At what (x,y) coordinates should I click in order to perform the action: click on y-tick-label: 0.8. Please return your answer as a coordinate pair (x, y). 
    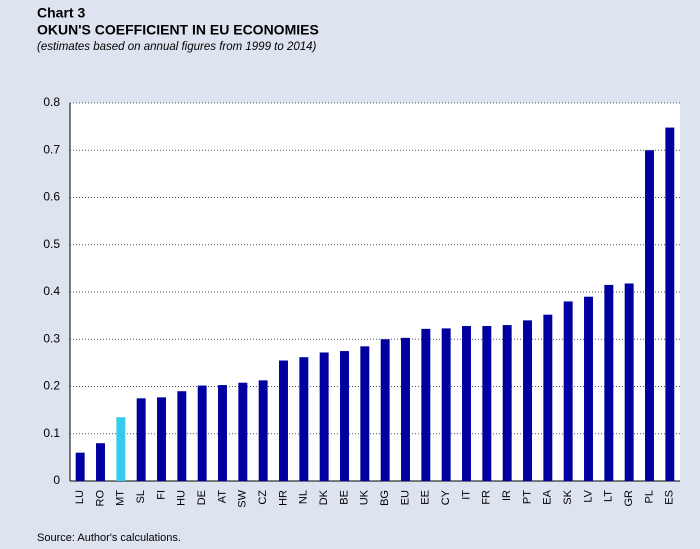
    Looking at the image, I should click on (51, 102).